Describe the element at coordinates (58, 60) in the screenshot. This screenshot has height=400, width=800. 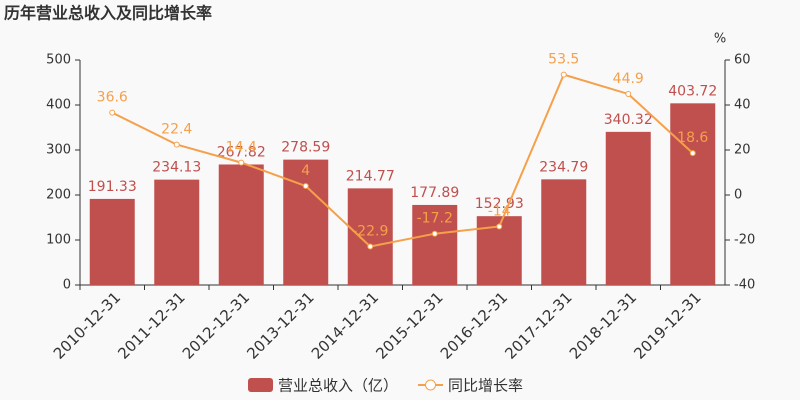
I see `y-tick-label: 500` at that location.